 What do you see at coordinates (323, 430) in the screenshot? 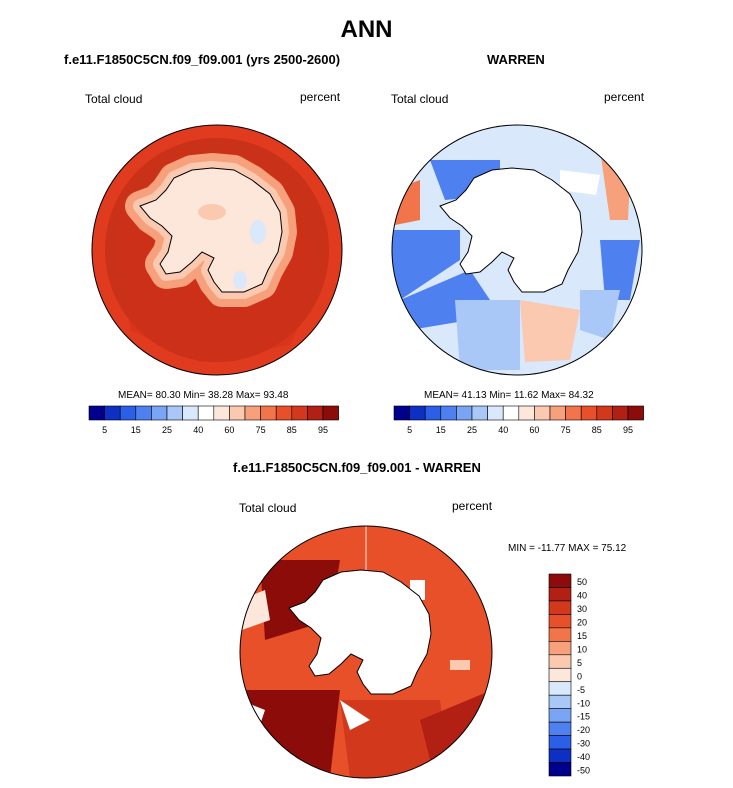
I see `panel1-colorbar-tick-label: 95` at bounding box center [323, 430].